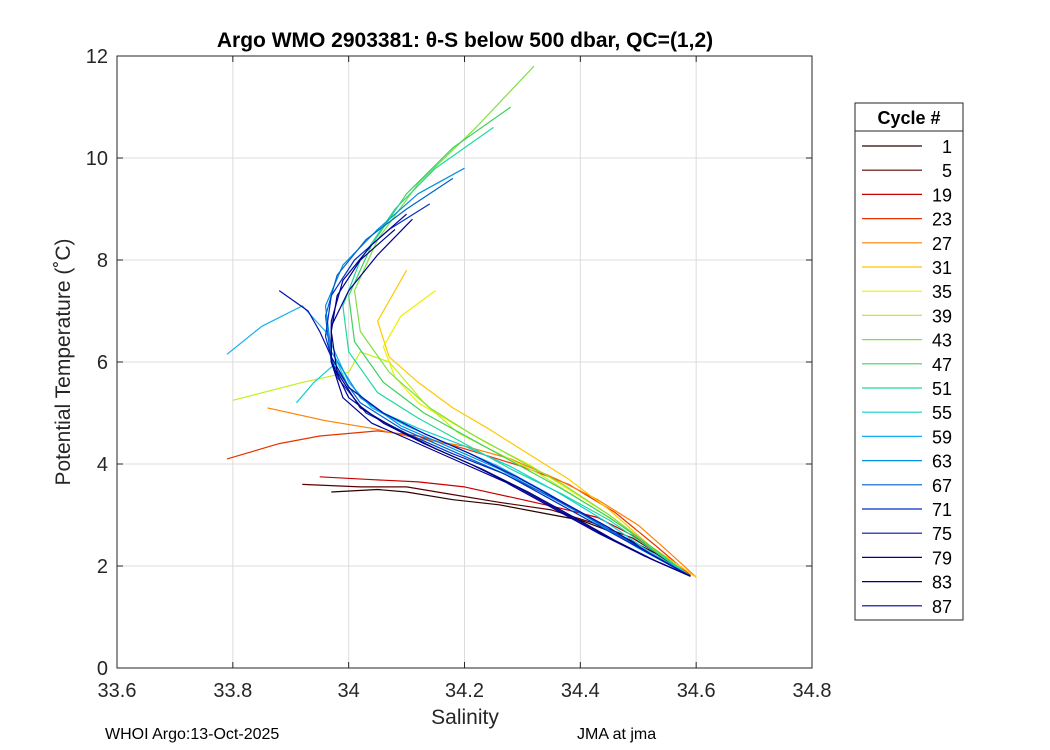 Image resolution: width=1050 pixels, height=750 pixels. Describe the element at coordinates (942, 486) in the screenshot. I see `legend-label-cycle-67: 67` at that location.